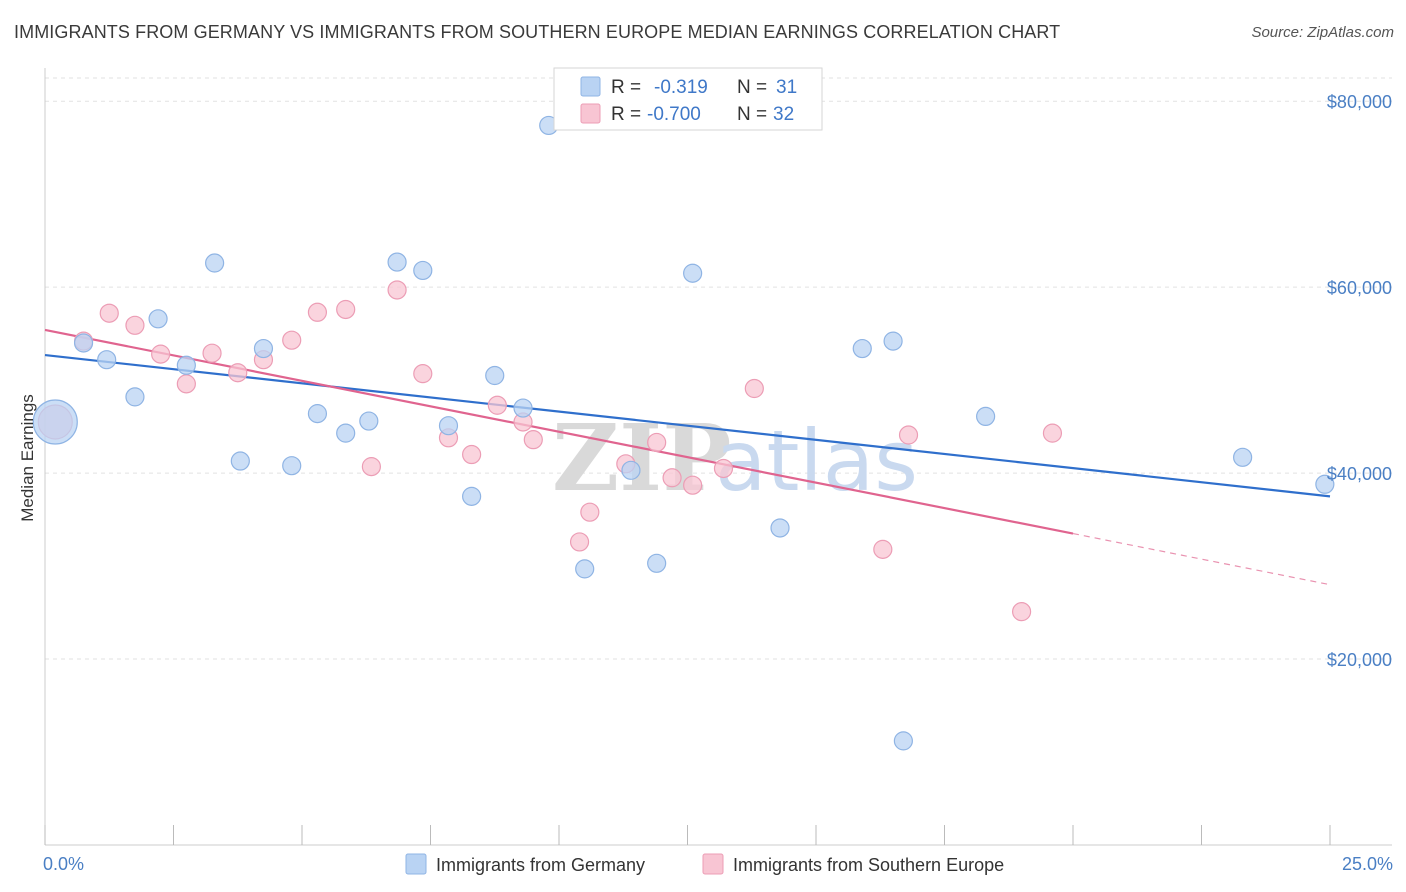  I want to click on y-tick-label: $60,000, so click(1359, 288).